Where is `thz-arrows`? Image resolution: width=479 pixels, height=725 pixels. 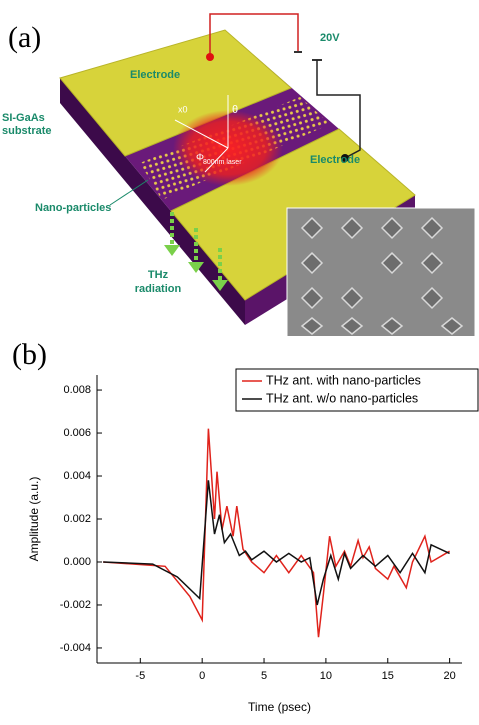 thz-arrows is located at coordinates (196, 246).